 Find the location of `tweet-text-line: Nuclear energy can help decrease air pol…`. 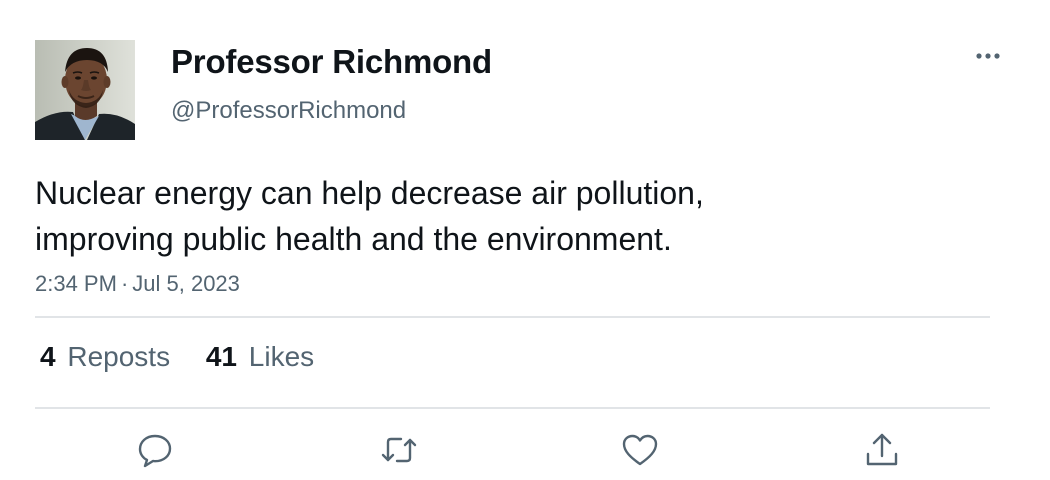

tweet-text-line: Nuclear energy can help decrease air pol… is located at coordinates (369, 193).